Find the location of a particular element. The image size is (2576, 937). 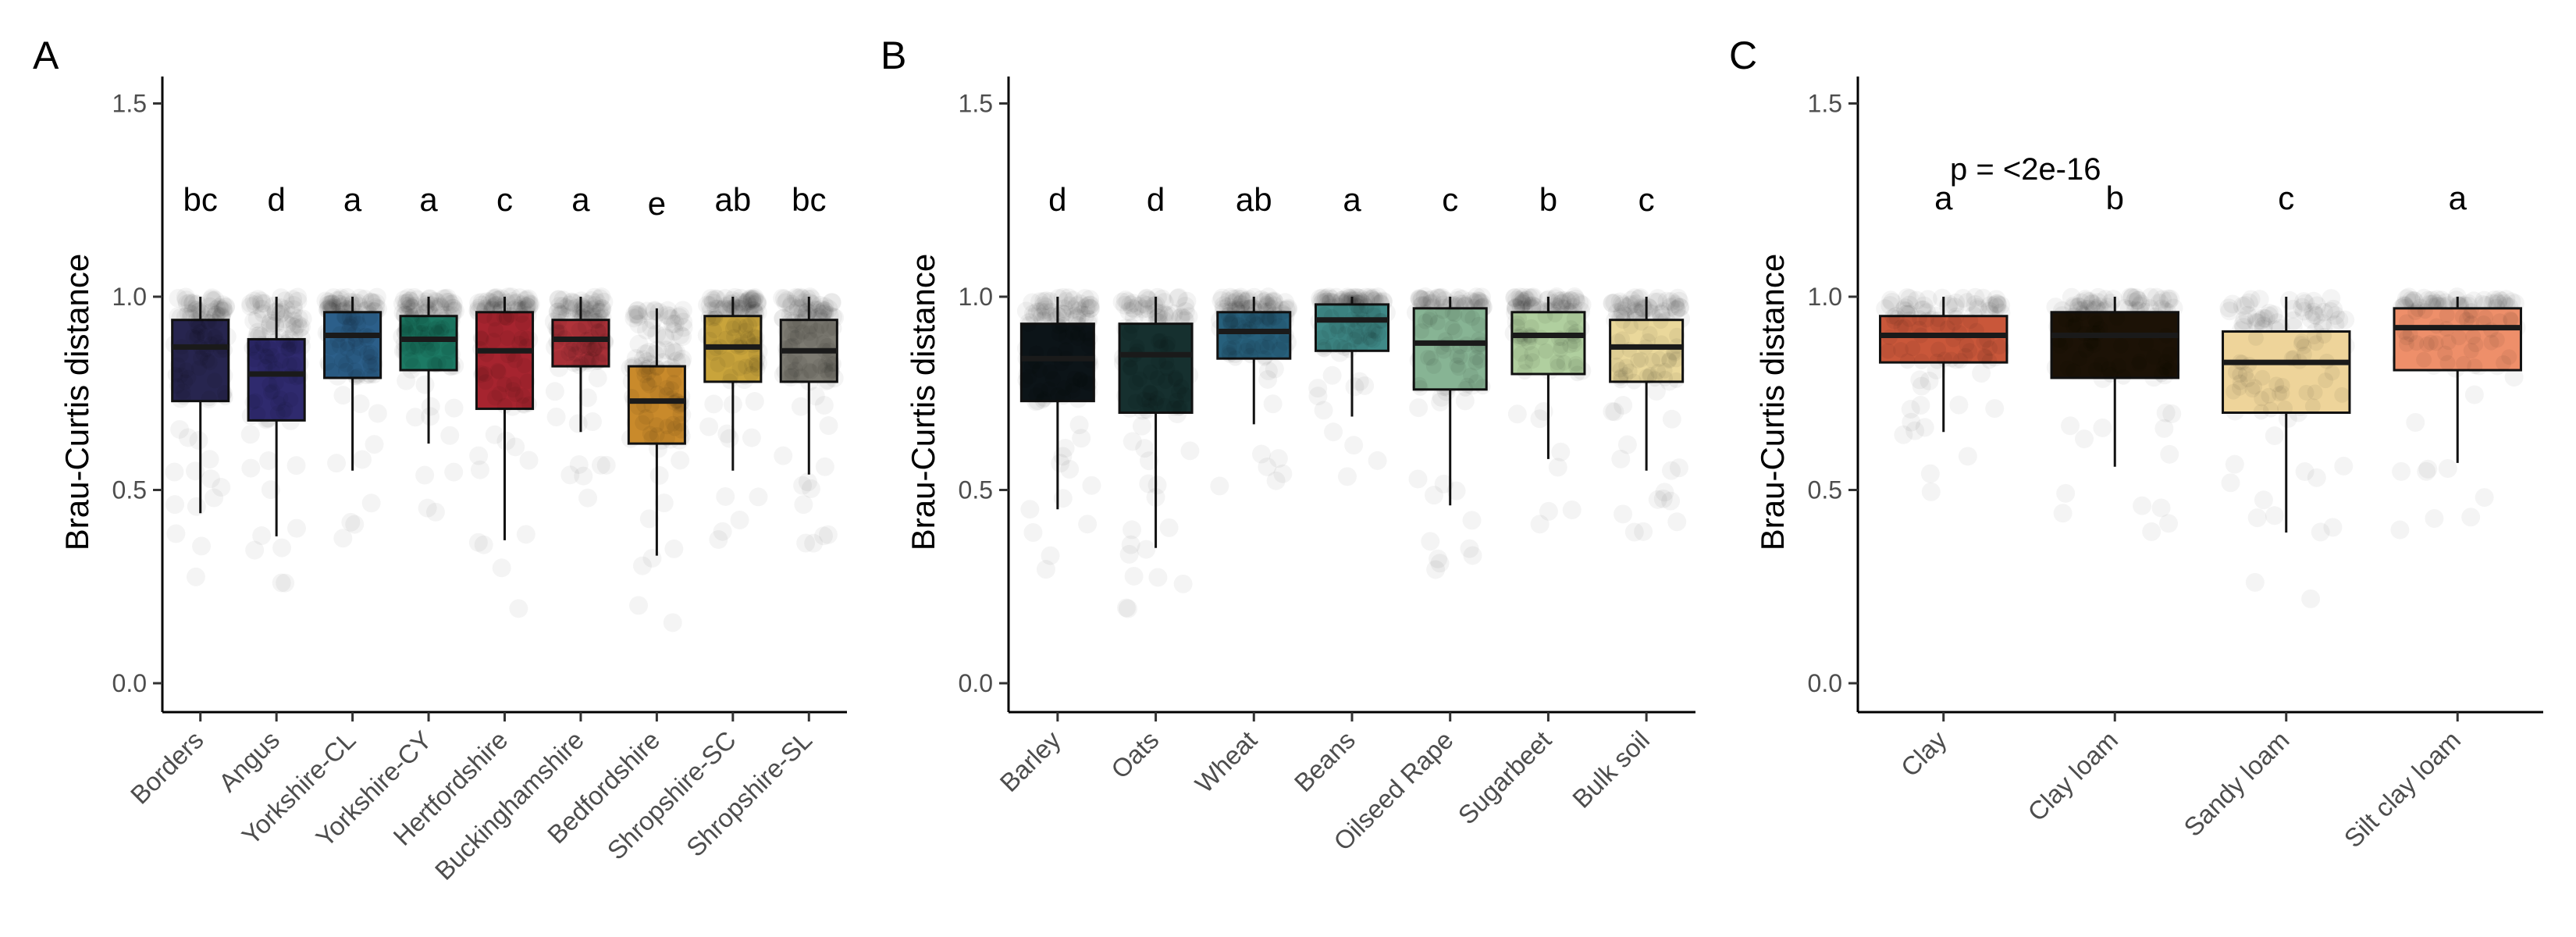

significance-letter: c is located at coordinates (504, 199).